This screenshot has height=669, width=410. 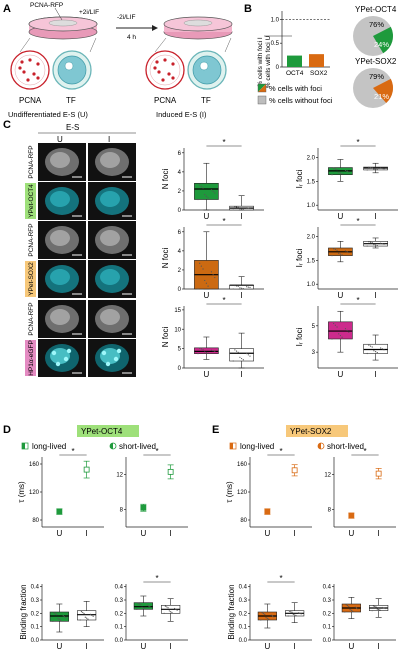 I want to click on tf-cell-left, so click(x=72, y=70).